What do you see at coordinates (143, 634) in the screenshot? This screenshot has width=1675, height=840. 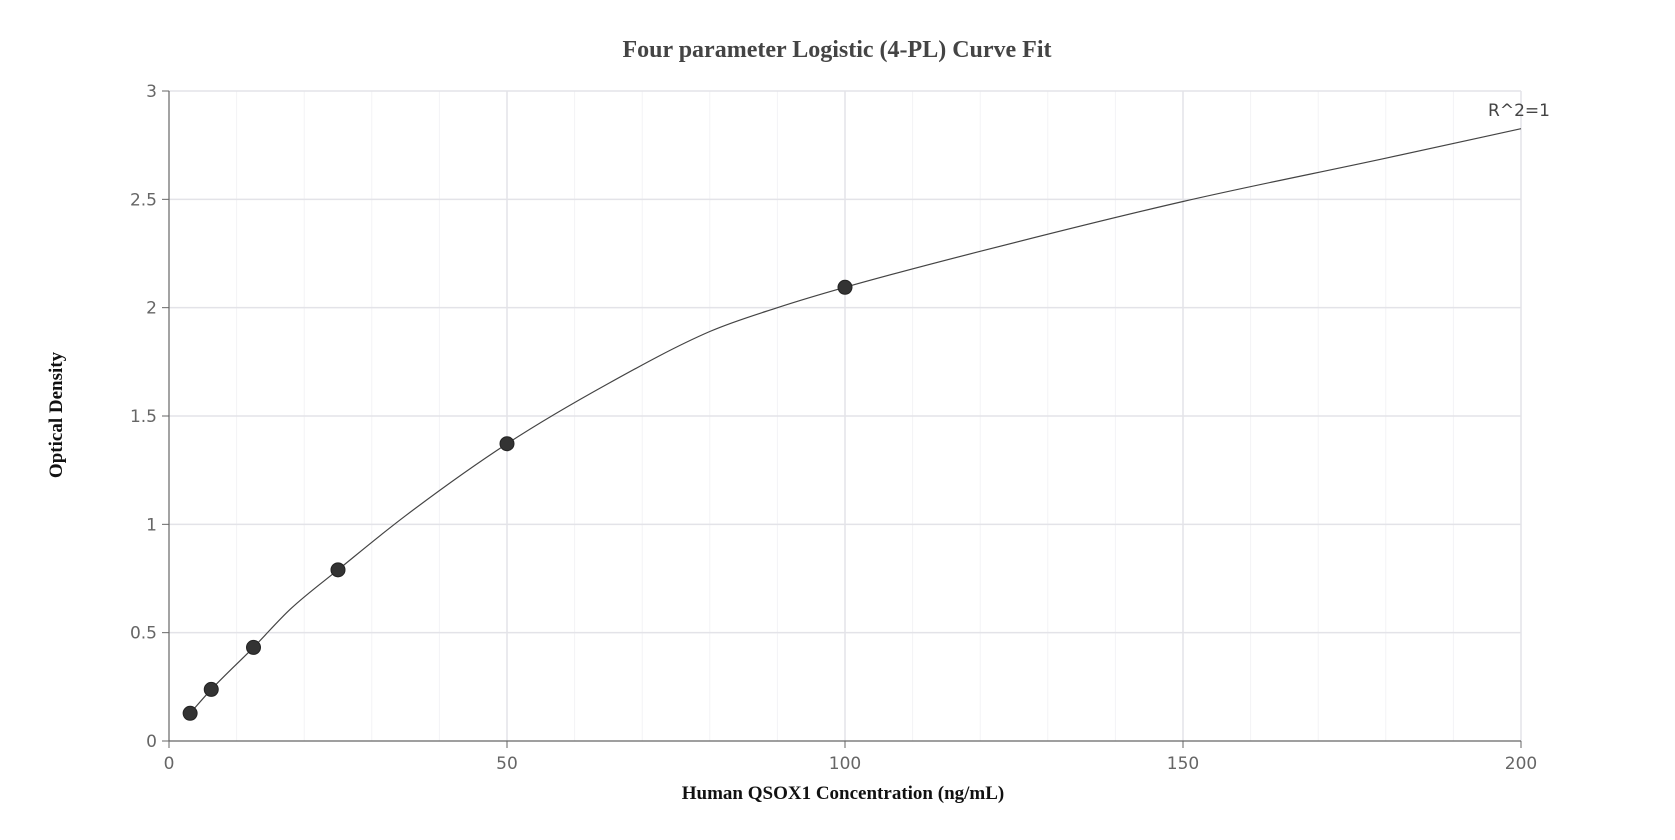 I see `y-tick-label: 0.5` at bounding box center [143, 634].